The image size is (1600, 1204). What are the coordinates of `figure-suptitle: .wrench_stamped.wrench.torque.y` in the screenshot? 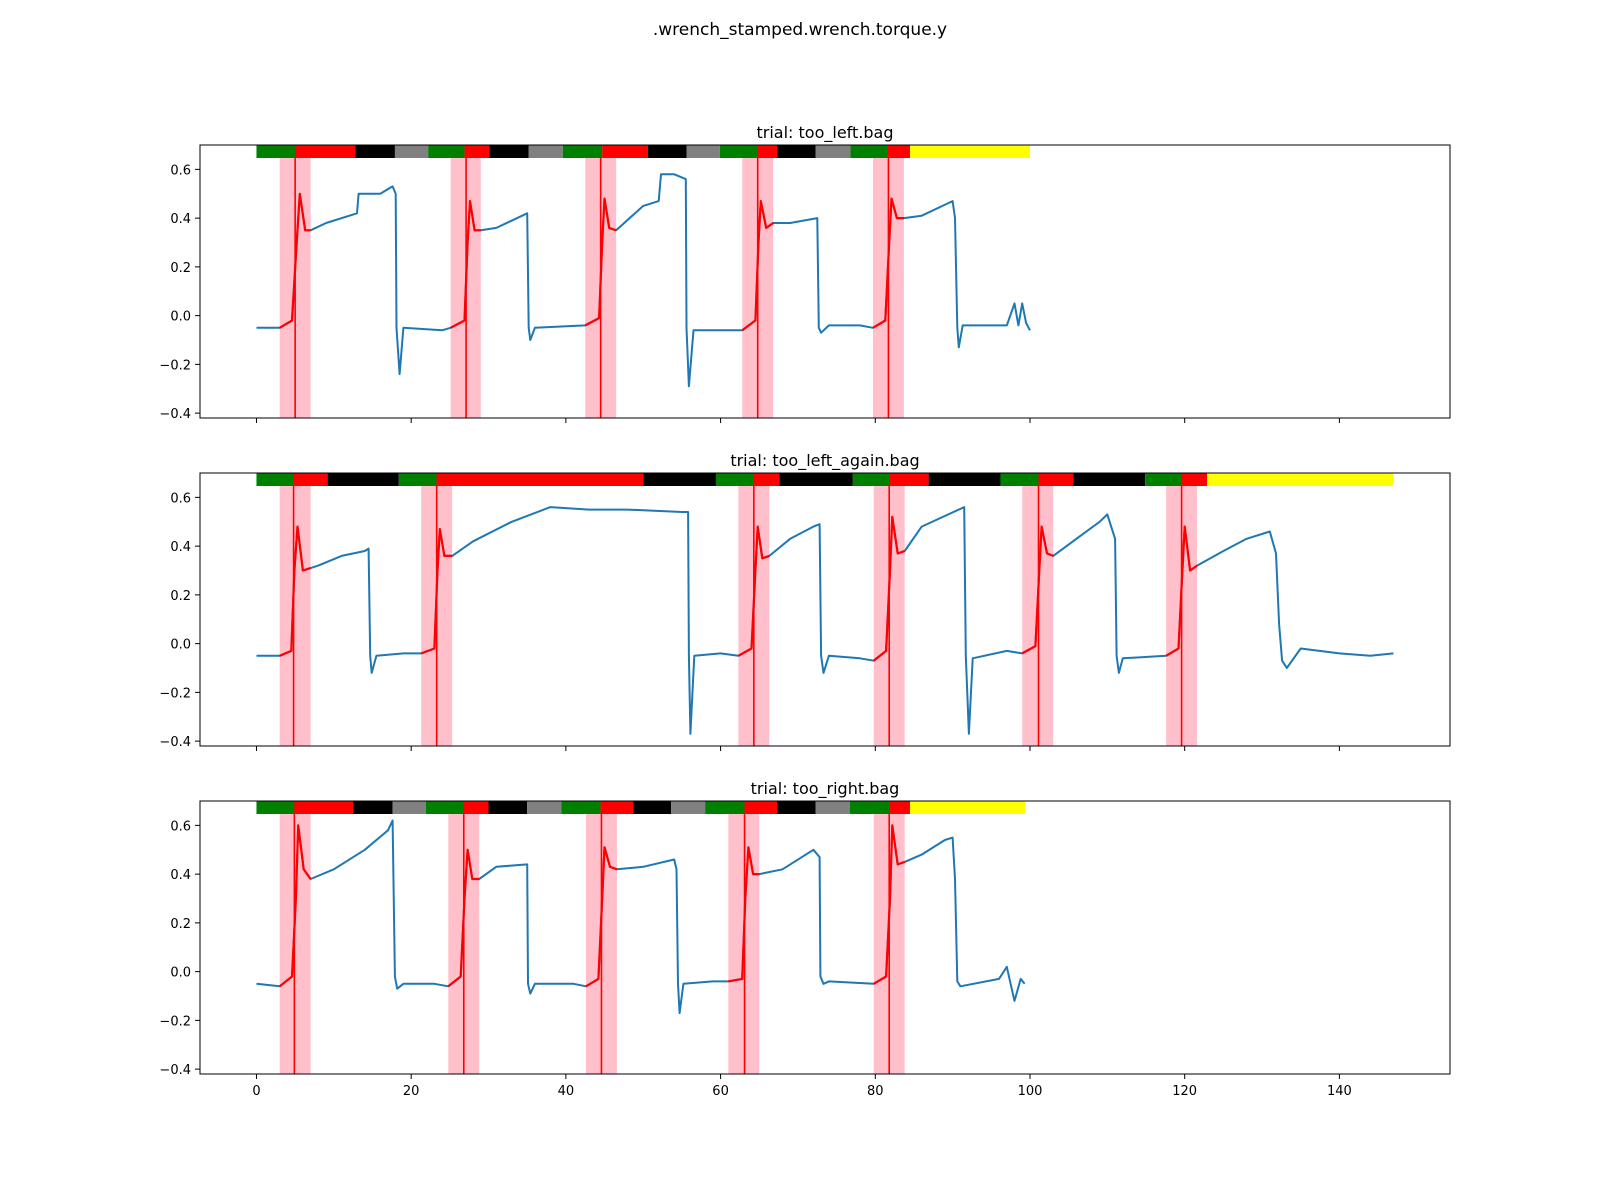 It's located at (800, 30).